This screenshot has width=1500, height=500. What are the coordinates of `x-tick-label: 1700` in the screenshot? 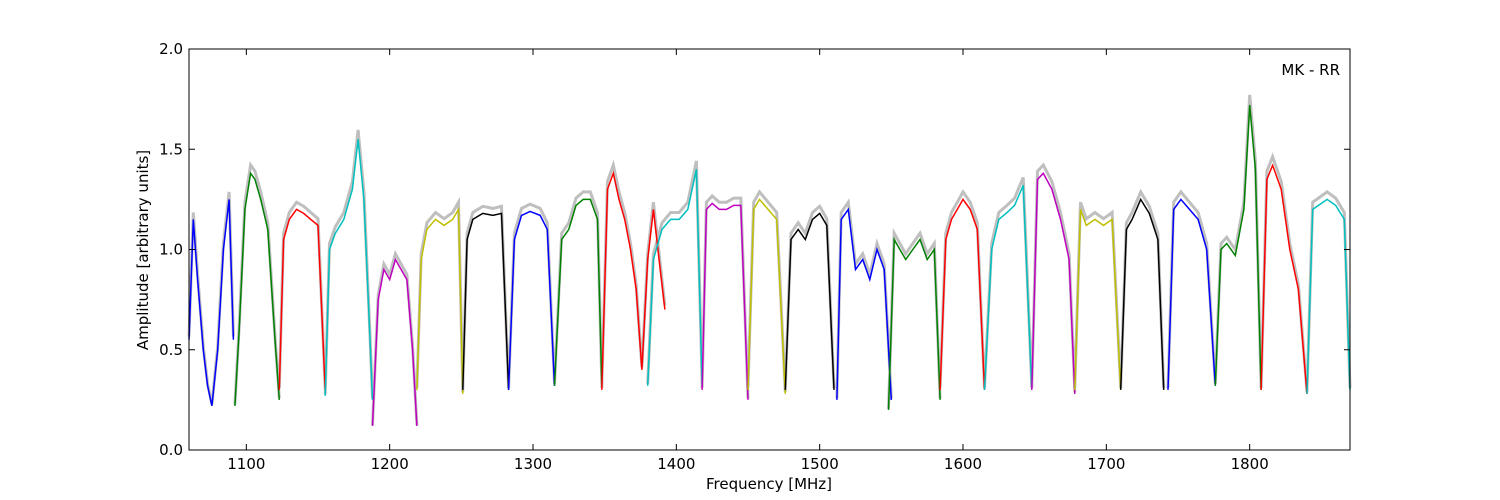 It's located at (1106, 464).